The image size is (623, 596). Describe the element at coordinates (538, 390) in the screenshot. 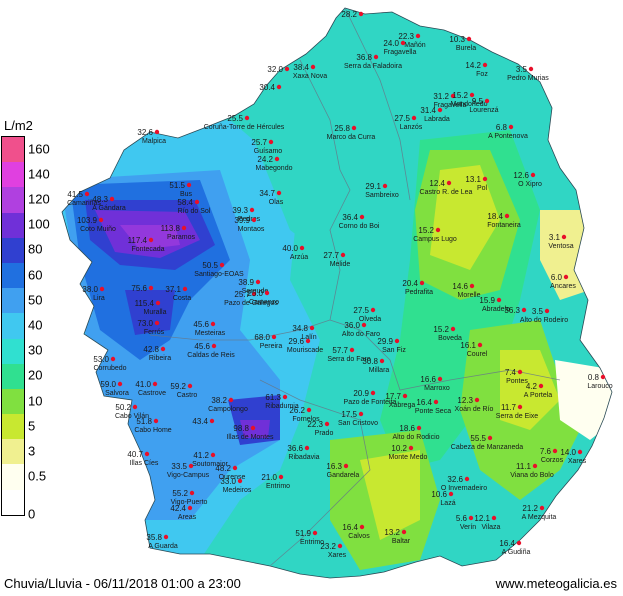

I see `station-marker: 4.2A Portela` at that location.